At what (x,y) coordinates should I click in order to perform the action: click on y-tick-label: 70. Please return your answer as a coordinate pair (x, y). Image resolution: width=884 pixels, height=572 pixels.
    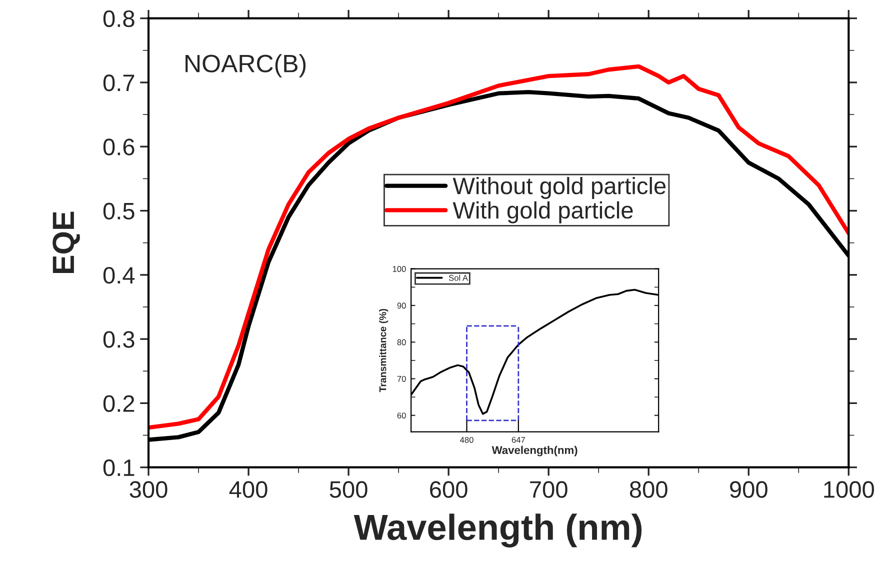
    Looking at the image, I should click on (401, 379).